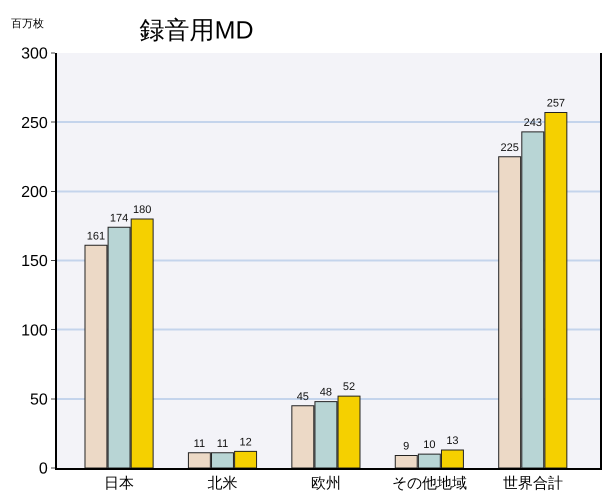 This screenshot has height=497, width=602. I want to click on y-tick-label: 250, so click(34, 123).